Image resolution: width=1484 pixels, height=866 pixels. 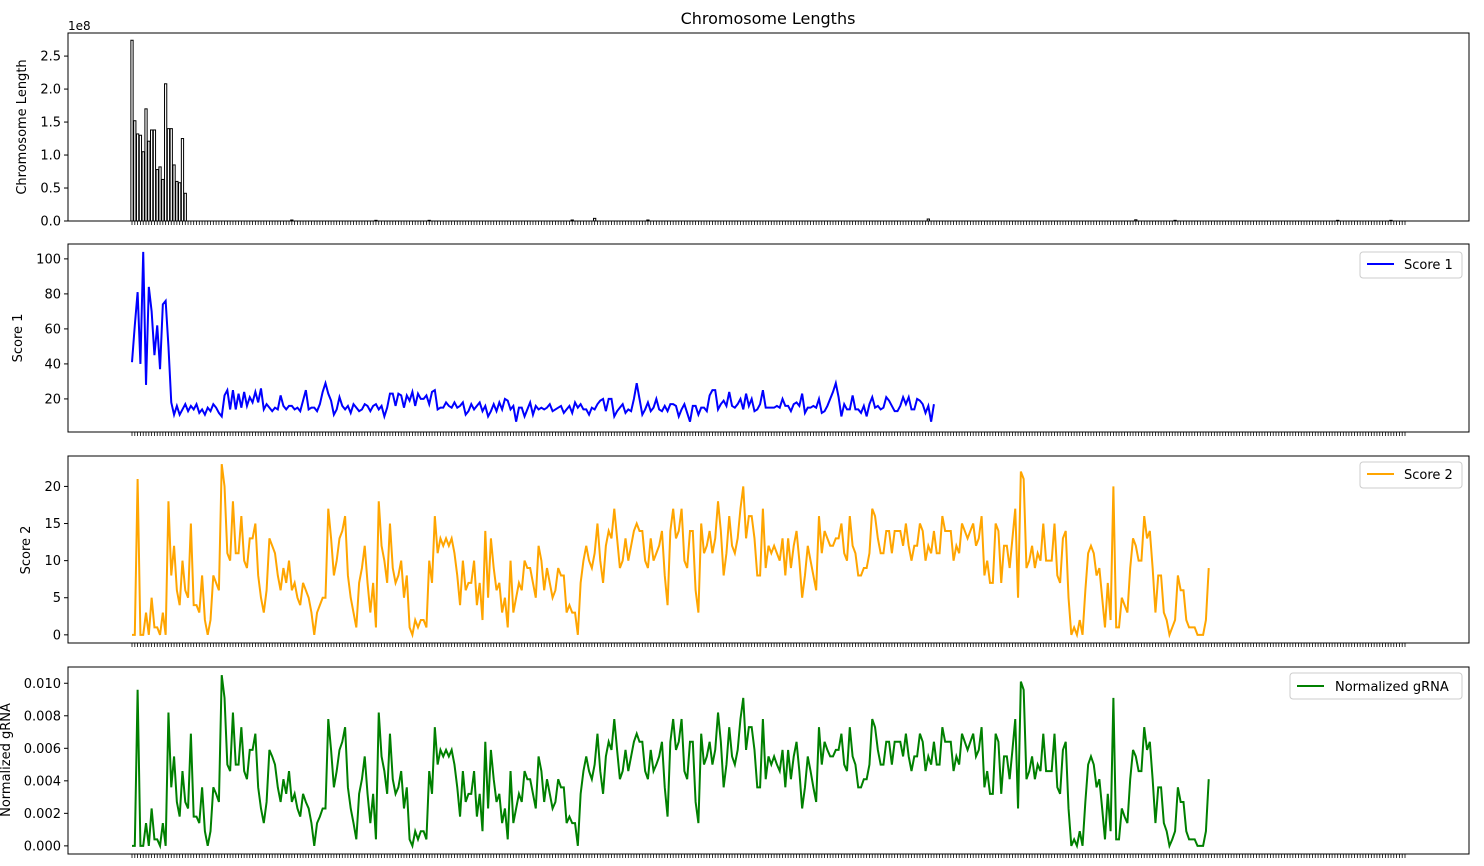 What do you see at coordinates (1428, 475) in the screenshot?
I see `legend-label: Score 2` at bounding box center [1428, 475].